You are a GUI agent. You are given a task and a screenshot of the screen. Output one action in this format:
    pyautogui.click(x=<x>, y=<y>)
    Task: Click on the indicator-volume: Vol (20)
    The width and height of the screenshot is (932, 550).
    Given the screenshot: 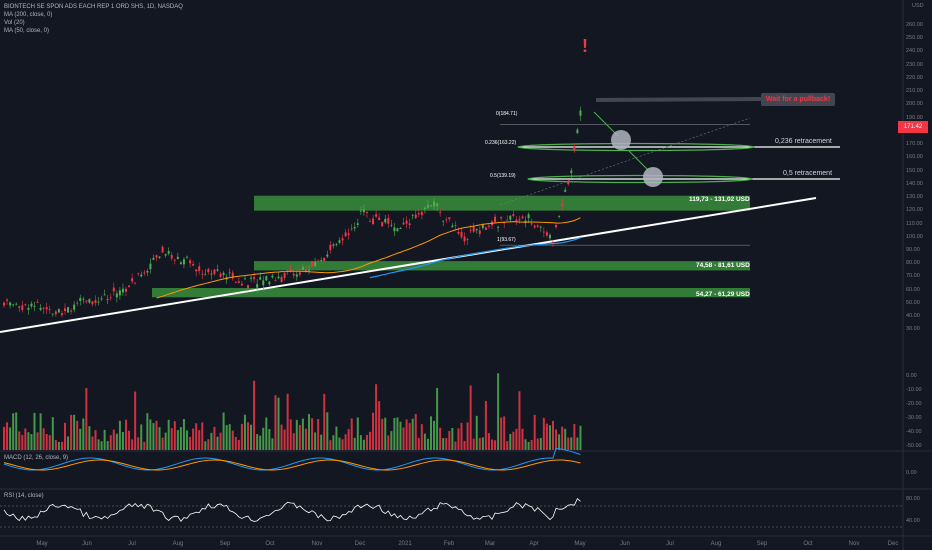 What is the action you would take?
    pyautogui.click(x=14, y=23)
    